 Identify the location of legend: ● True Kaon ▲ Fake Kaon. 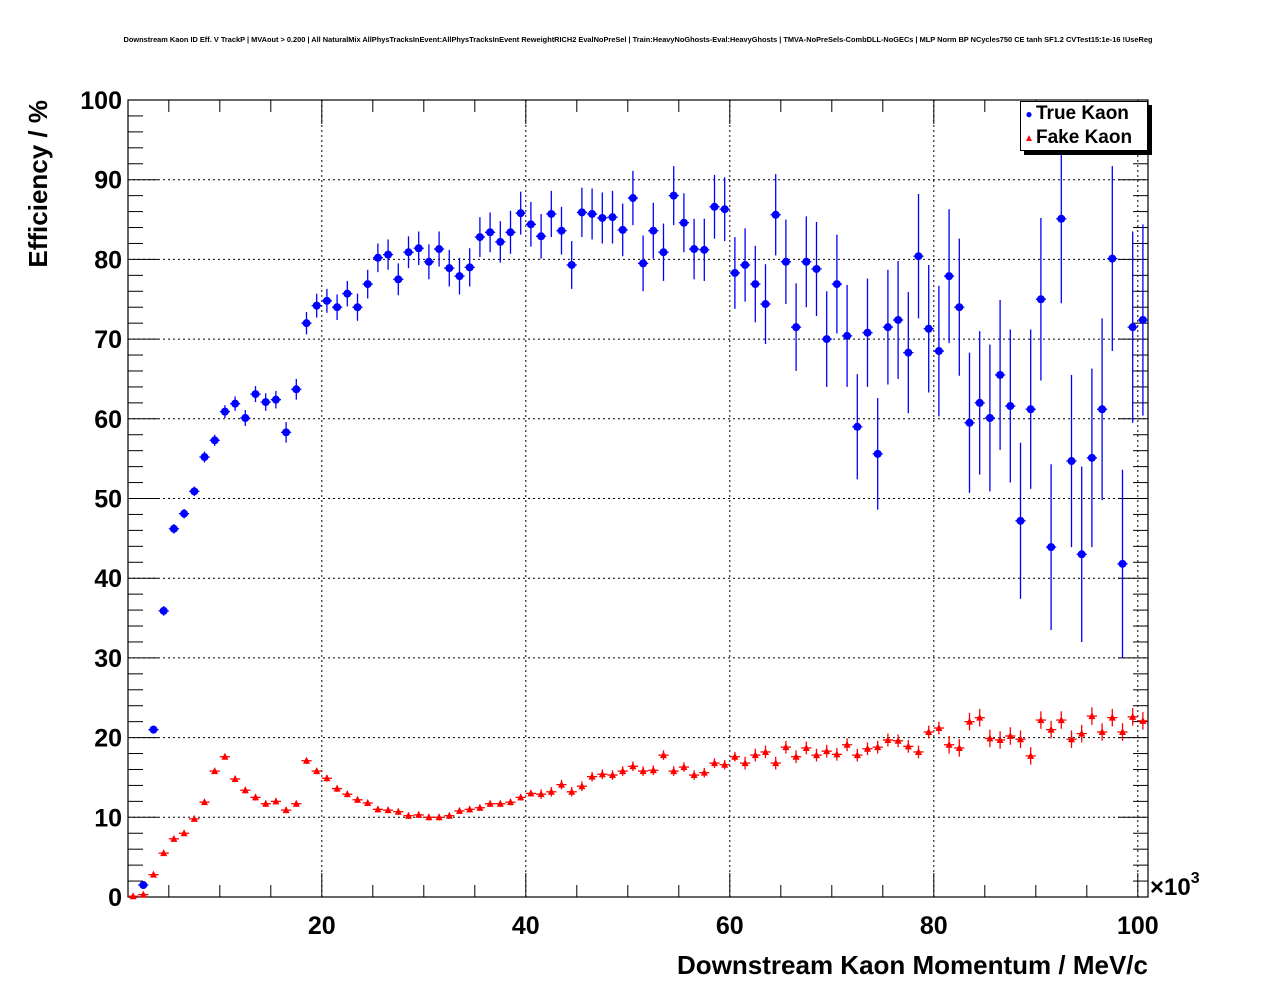
(1084, 126).